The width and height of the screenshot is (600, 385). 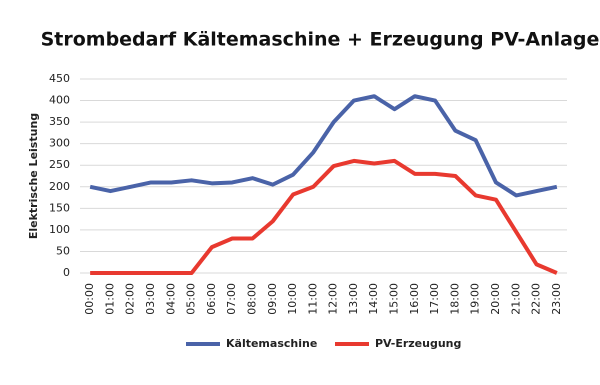 I want to click on y-tick-label: 400, so click(x=59, y=100).